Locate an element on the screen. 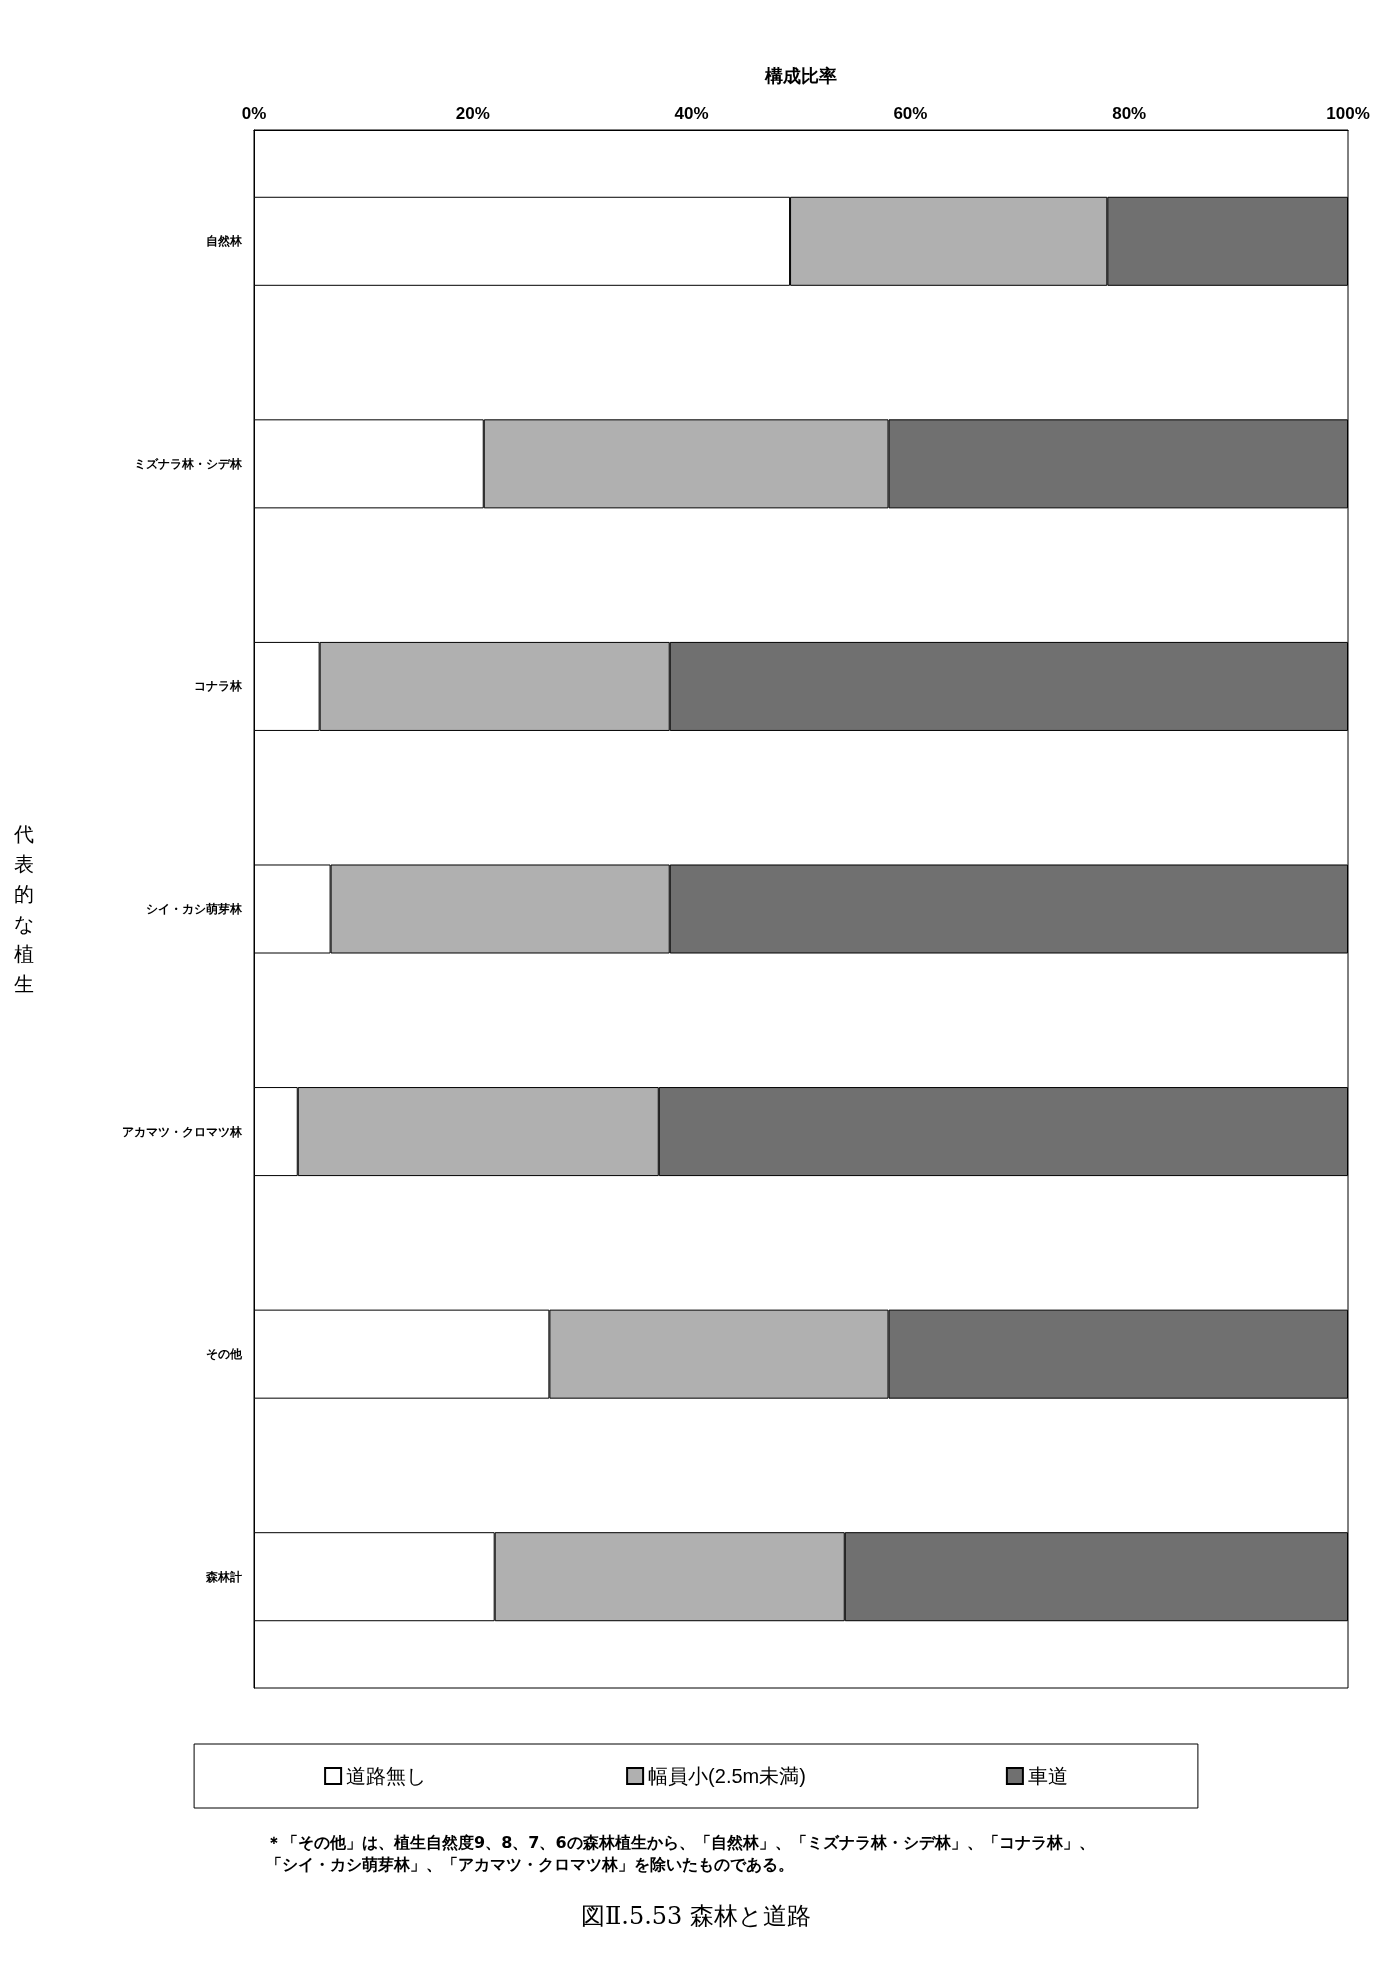 This screenshot has height=1975, width=1392. y-axis-title: 代表的な植生 is located at coordinates (23, 909).